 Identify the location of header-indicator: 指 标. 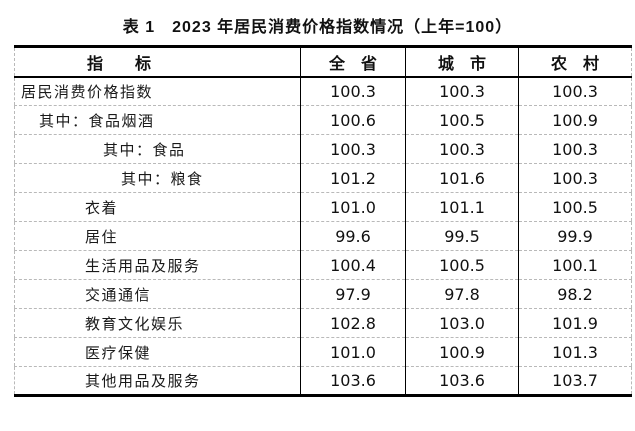
(157, 62).